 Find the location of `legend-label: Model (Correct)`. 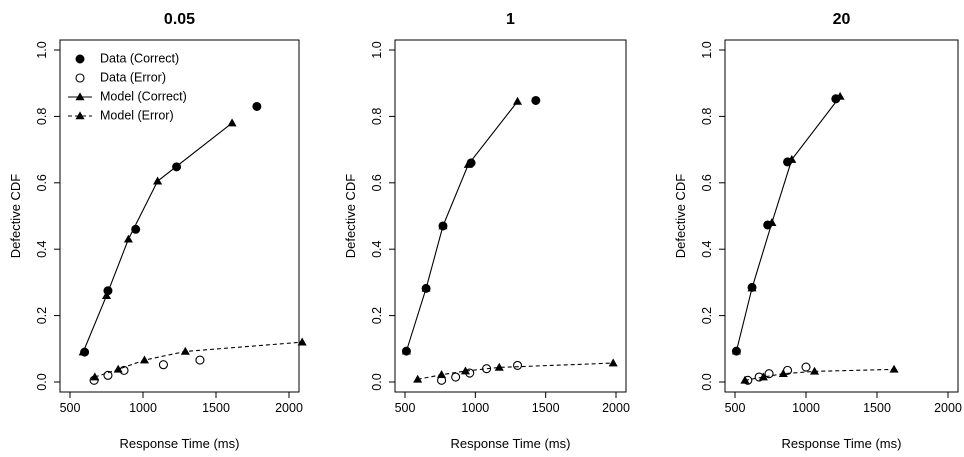

legend-label: Model (Correct) is located at coordinates (143, 96).